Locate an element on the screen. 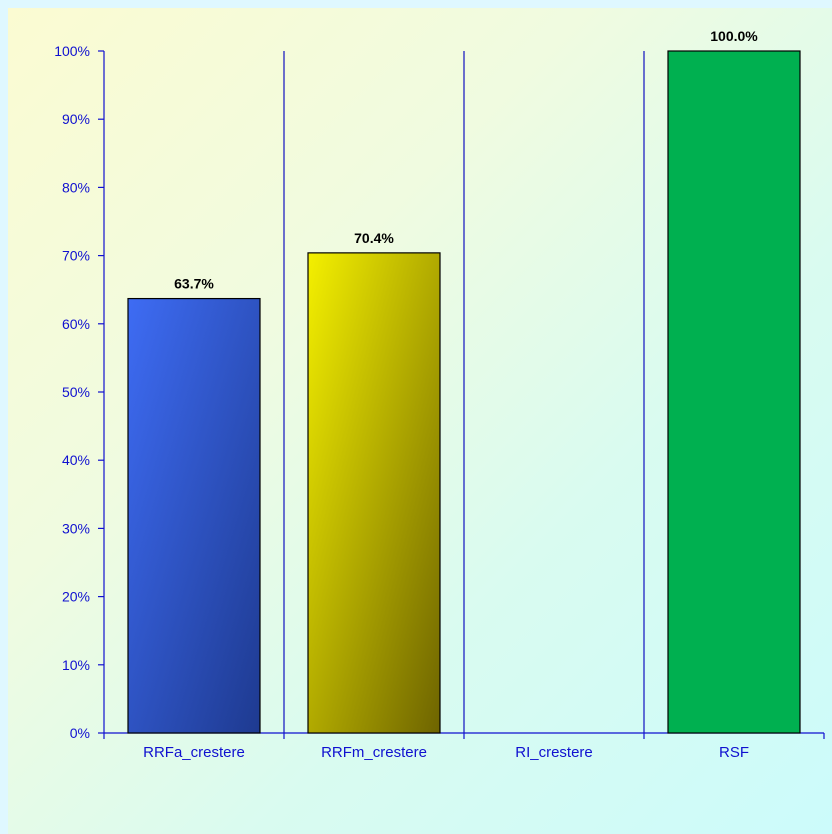 Image resolution: width=832 pixels, height=834 pixels. category-label-rrfm-crestere: RRFm_crestere is located at coordinates (374, 752).